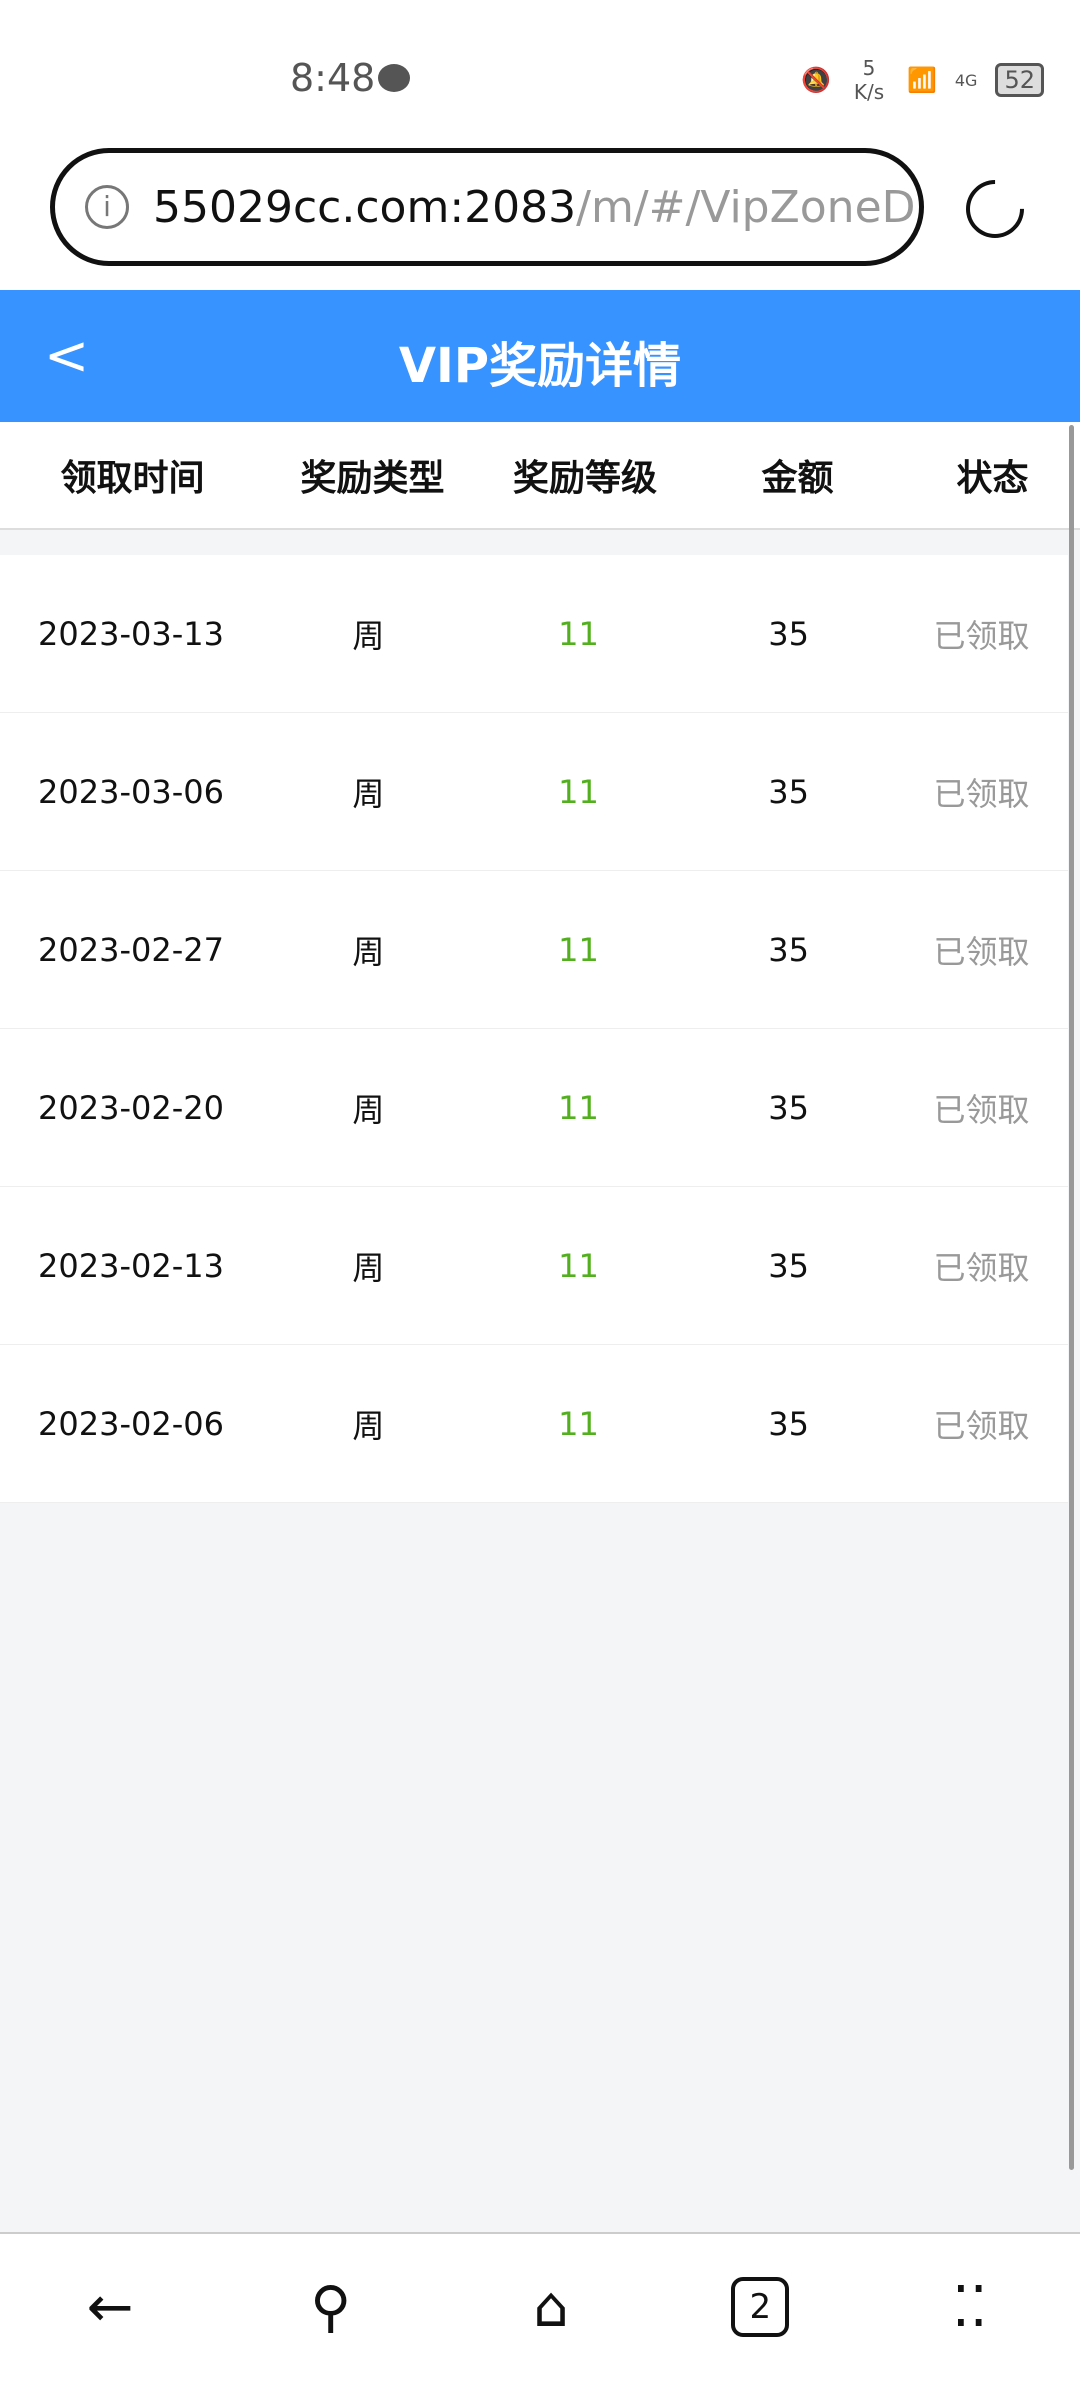 The width and height of the screenshot is (1080, 2400). I want to click on menu-dots-icon: ⁚⁚, so click(969, 2307).